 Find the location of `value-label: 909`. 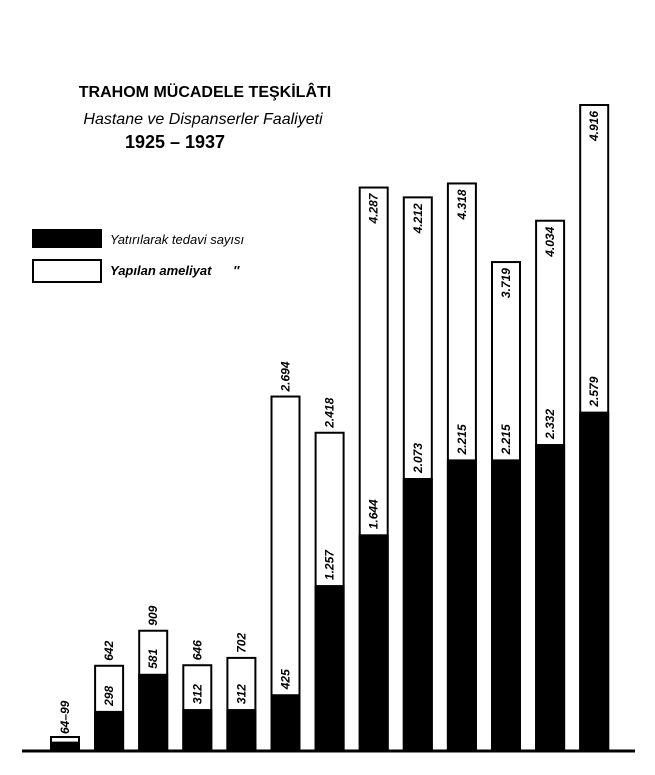

value-label: 909 is located at coordinates (153, 615).